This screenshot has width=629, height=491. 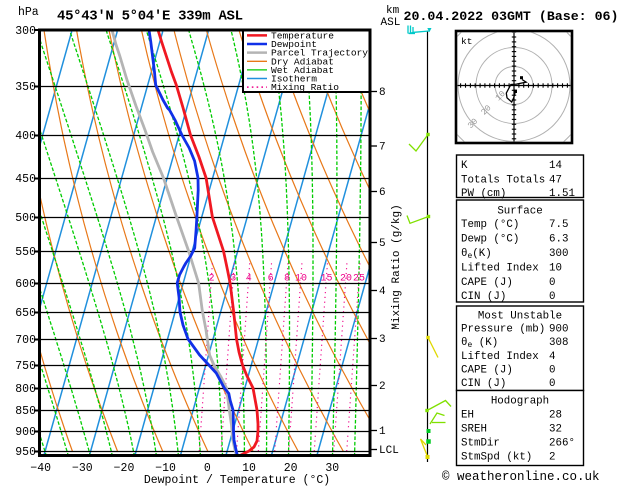 What do you see at coordinates (490, 225) in the screenshot?
I see `svg-text: Temp (°C)` at bounding box center [490, 225].